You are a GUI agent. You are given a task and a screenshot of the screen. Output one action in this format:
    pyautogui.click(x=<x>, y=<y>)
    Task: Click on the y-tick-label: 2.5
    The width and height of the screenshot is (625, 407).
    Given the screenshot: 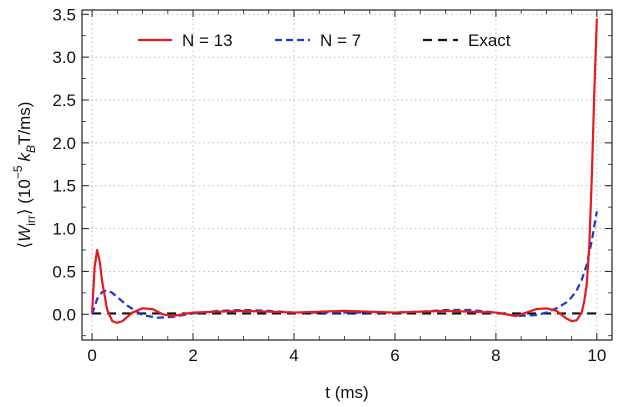 What is the action you would take?
    pyautogui.click(x=64, y=100)
    